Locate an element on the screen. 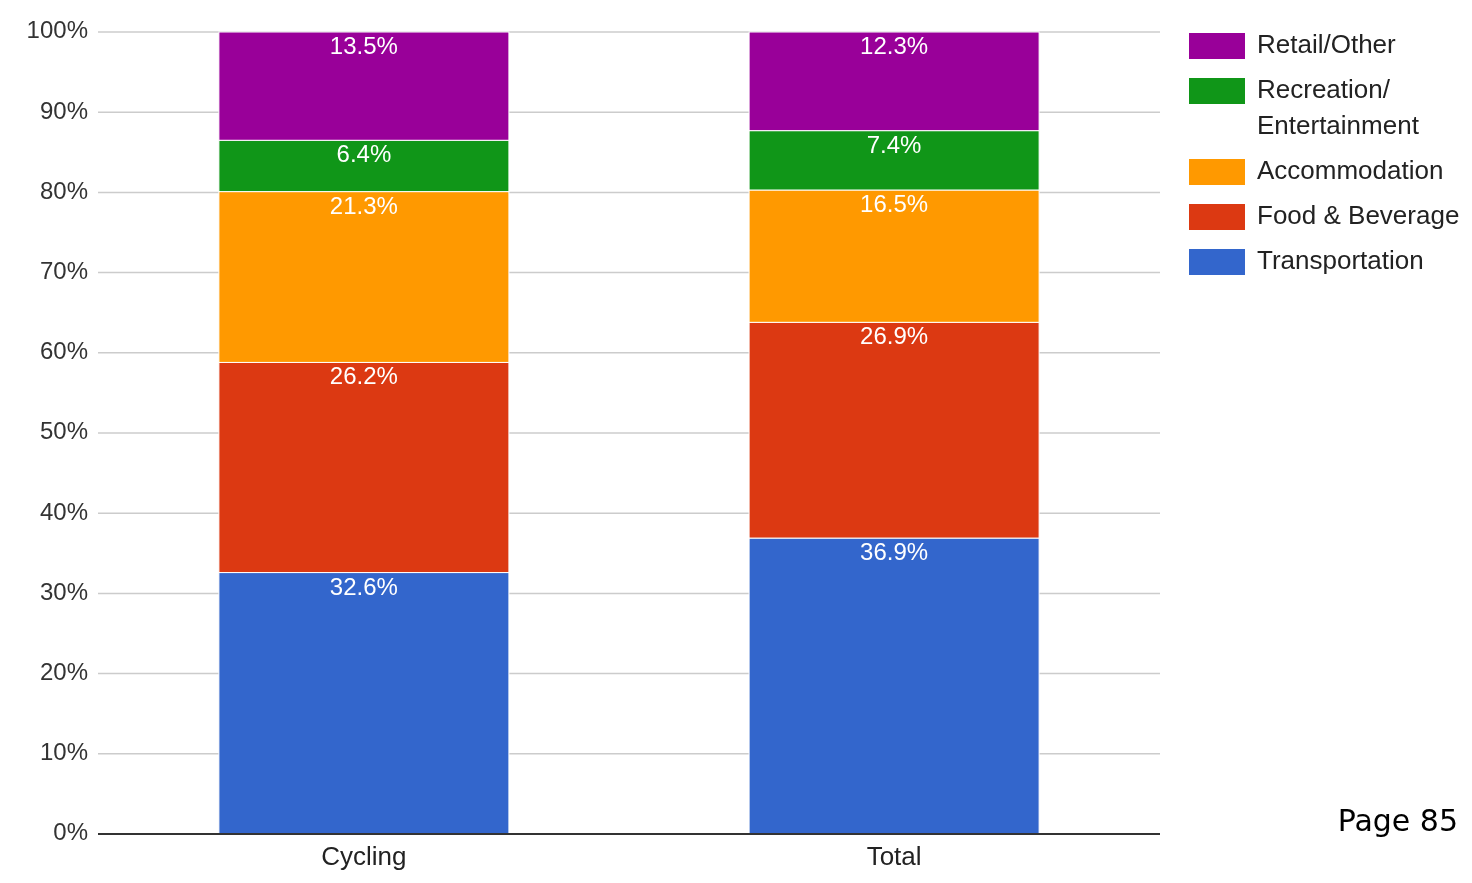  x-tick-label: Cycling is located at coordinates (364, 855).